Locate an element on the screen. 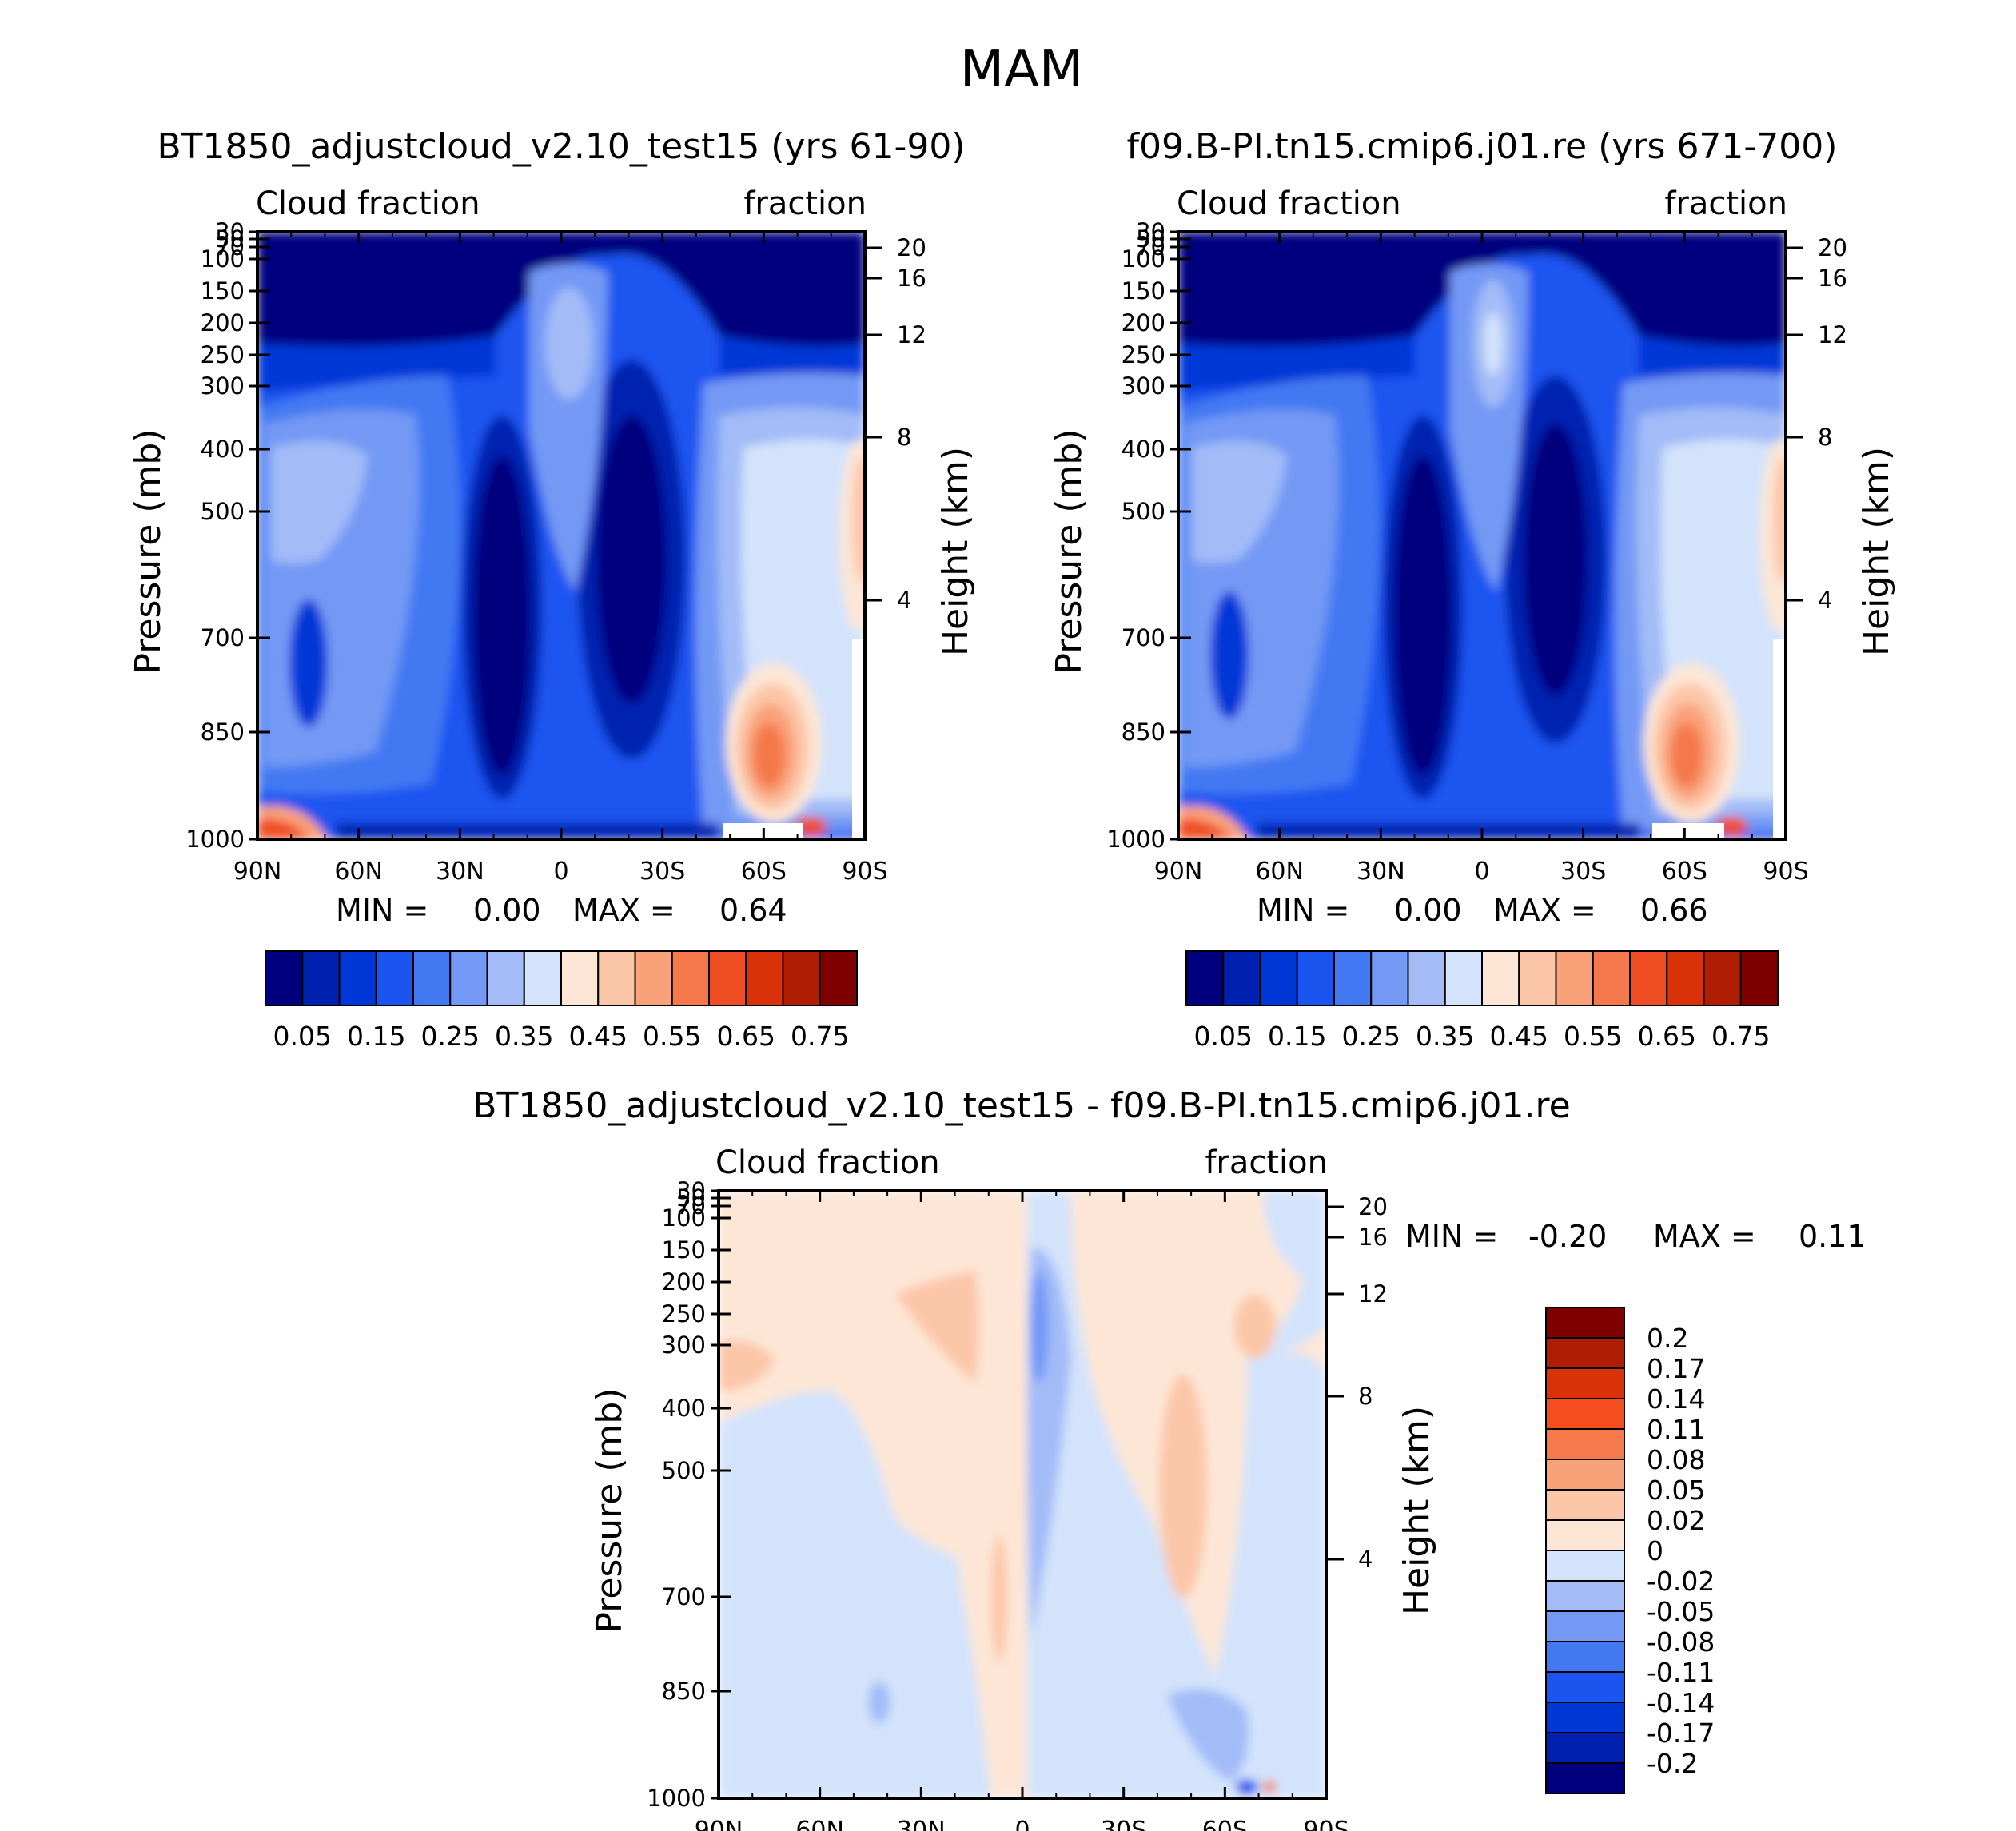 This screenshot has width=2016, height=1831. colorbar-label: 0.75 is located at coordinates (1740, 1036).